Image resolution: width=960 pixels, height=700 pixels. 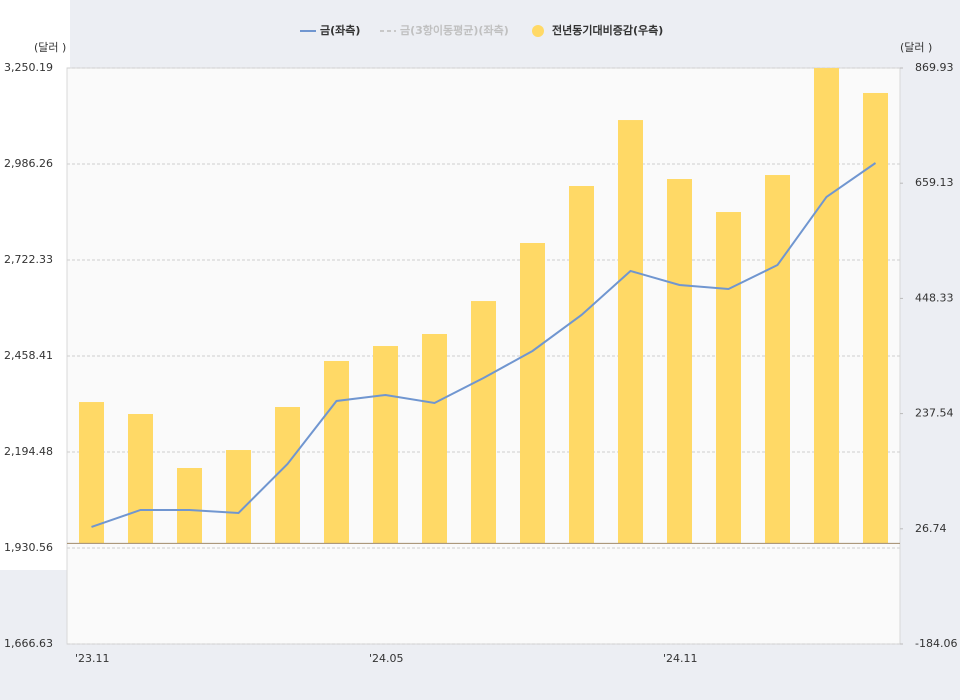 What do you see at coordinates (934, 182) in the screenshot?
I see `y2-tick-label: 659.13` at bounding box center [934, 182].